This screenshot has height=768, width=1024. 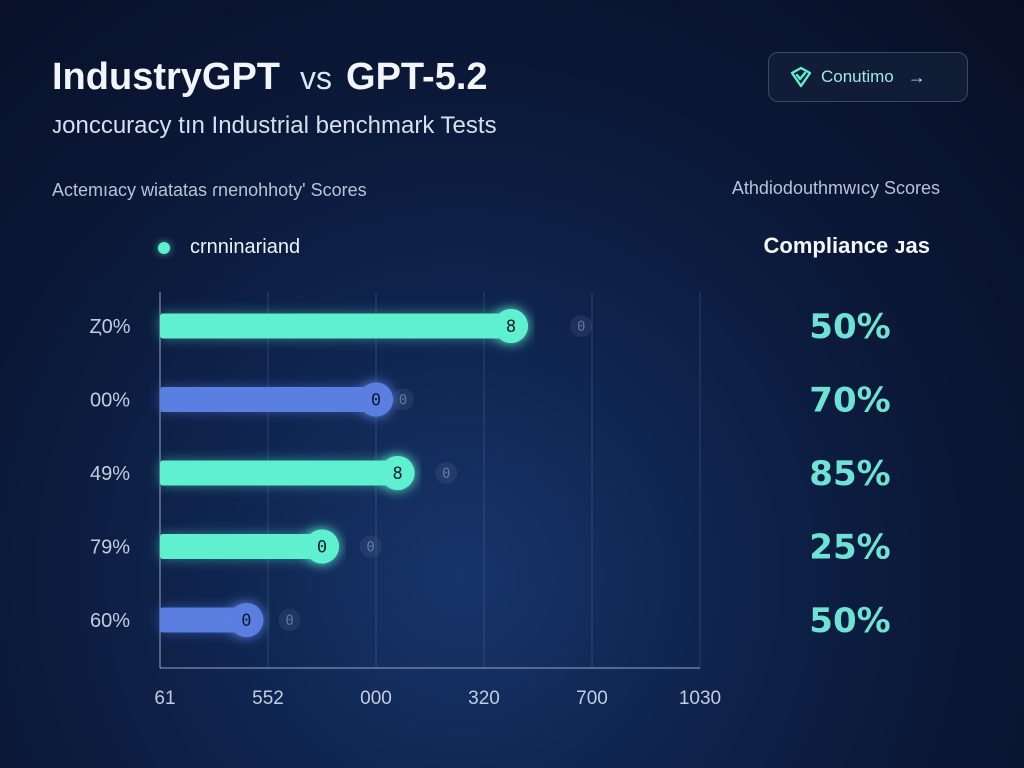 I want to click on ghost-marker-label-0: 0, so click(x=581, y=327).